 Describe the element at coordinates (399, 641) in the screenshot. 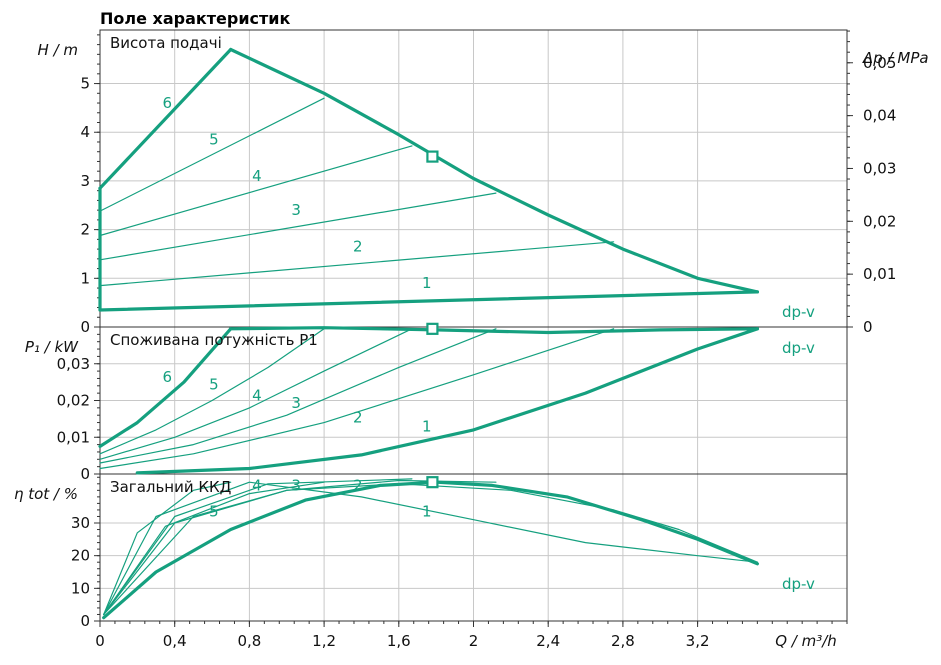

I see `x-tick-label: 1,6` at that location.